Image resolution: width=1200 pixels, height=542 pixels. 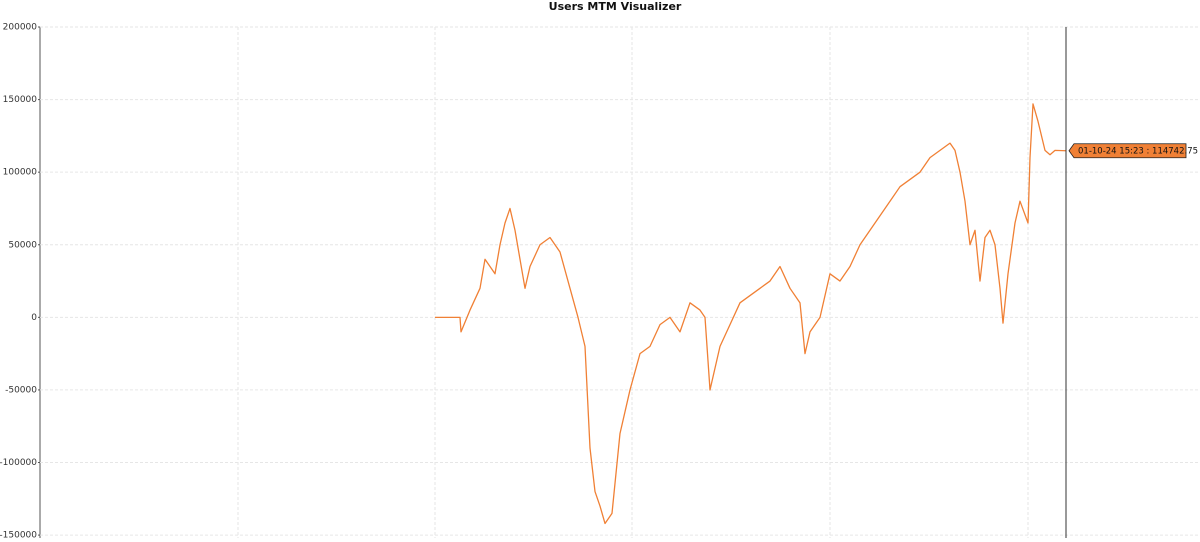 What do you see at coordinates (615, 6) in the screenshot?
I see `chart-title: Users MTM Visualizer` at bounding box center [615, 6].